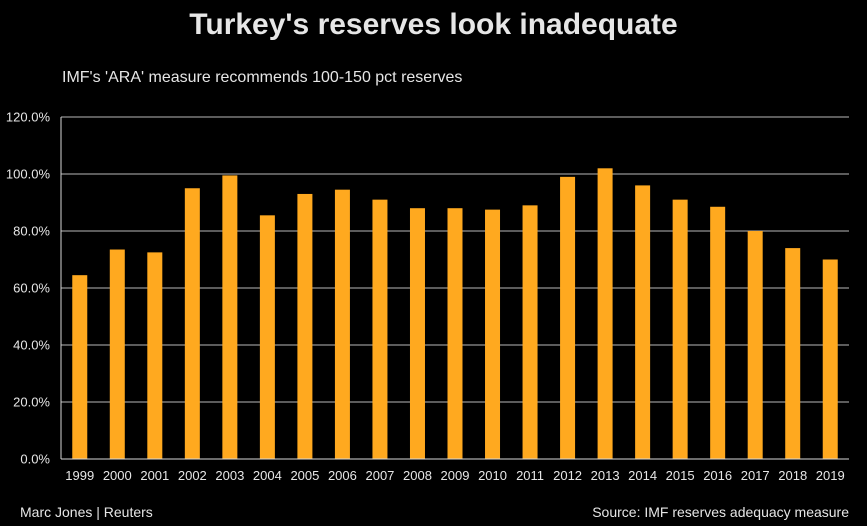  I want to click on y-tick-label: 20.0%, so click(31, 402).